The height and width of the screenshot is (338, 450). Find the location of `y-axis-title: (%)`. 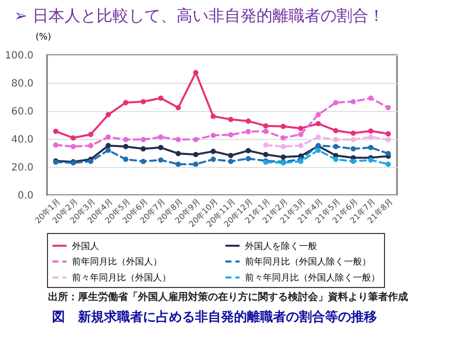

y-axis-title: (%) is located at coordinates (44, 37).